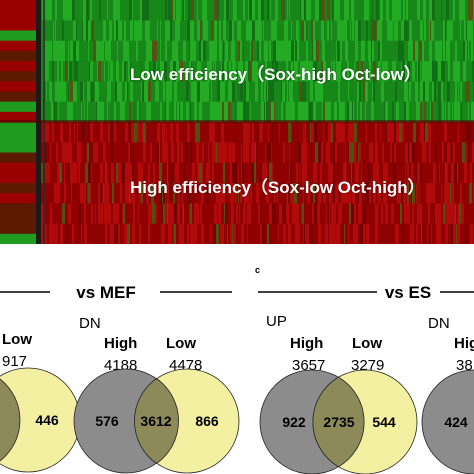 Image resolution: width=474 pixels, height=474 pixels. What do you see at coordinates (439, 323) in the screenshot?
I see `es-dn-tag: DN` at bounding box center [439, 323].